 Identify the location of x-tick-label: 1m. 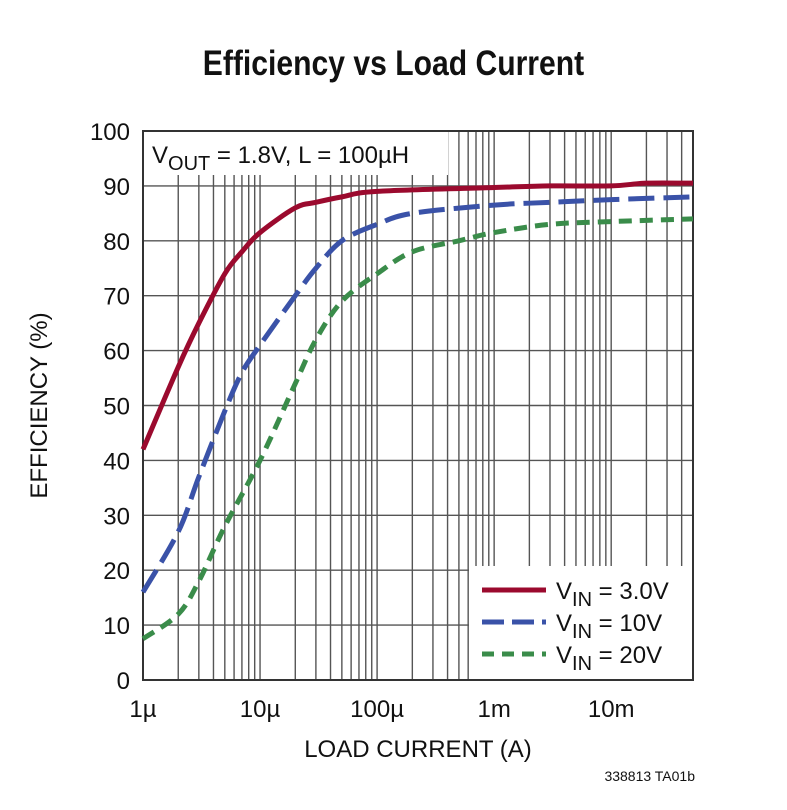
(493, 709).